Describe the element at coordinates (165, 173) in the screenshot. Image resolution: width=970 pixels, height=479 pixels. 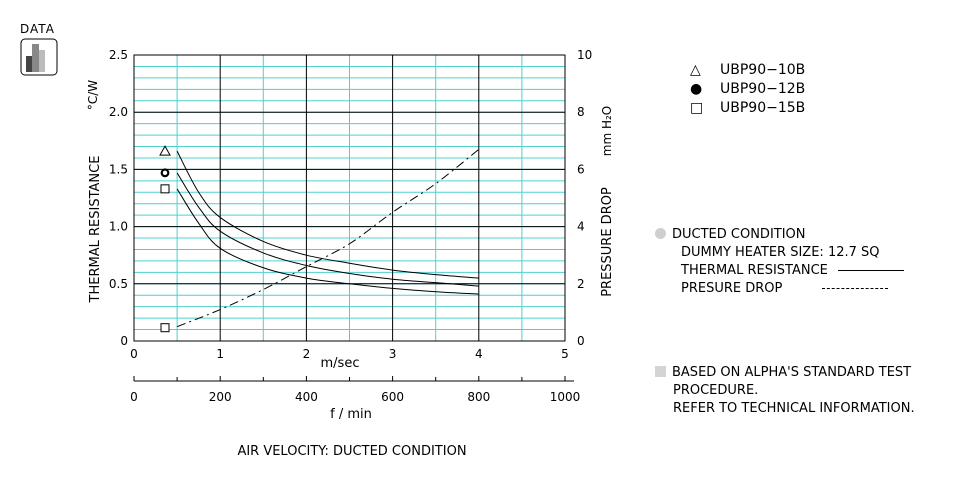
I see `circle-marker` at that location.